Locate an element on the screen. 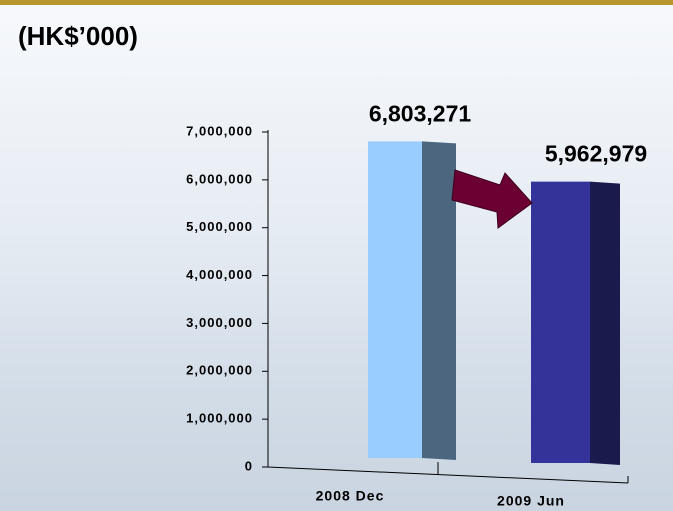 Image resolution: width=673 pixels, height=511 pixels. y-tick-label: 6,000,000 is located at coordinates (219, 178).